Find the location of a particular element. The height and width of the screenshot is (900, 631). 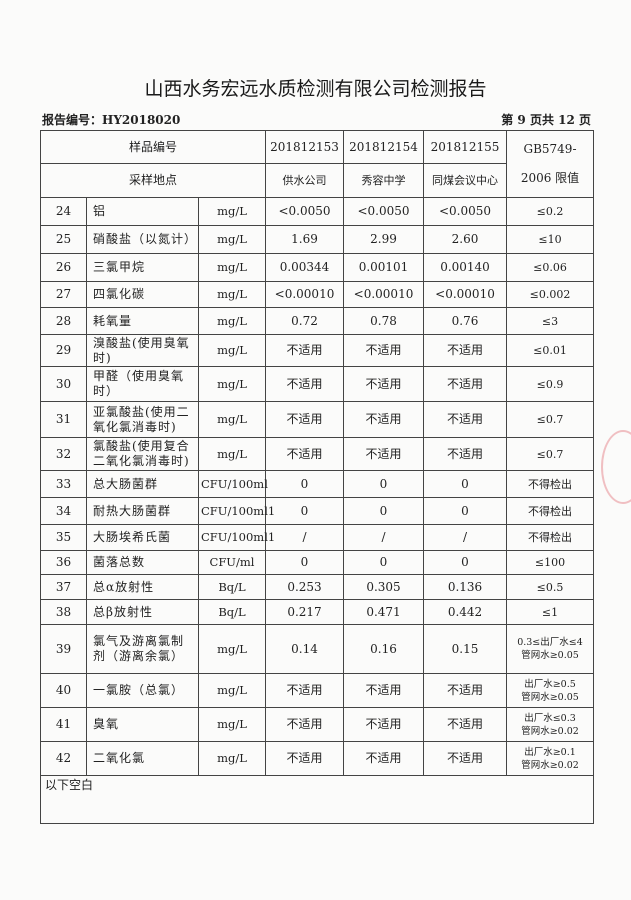

value: 2.99 is located at coordinates (383, 239).